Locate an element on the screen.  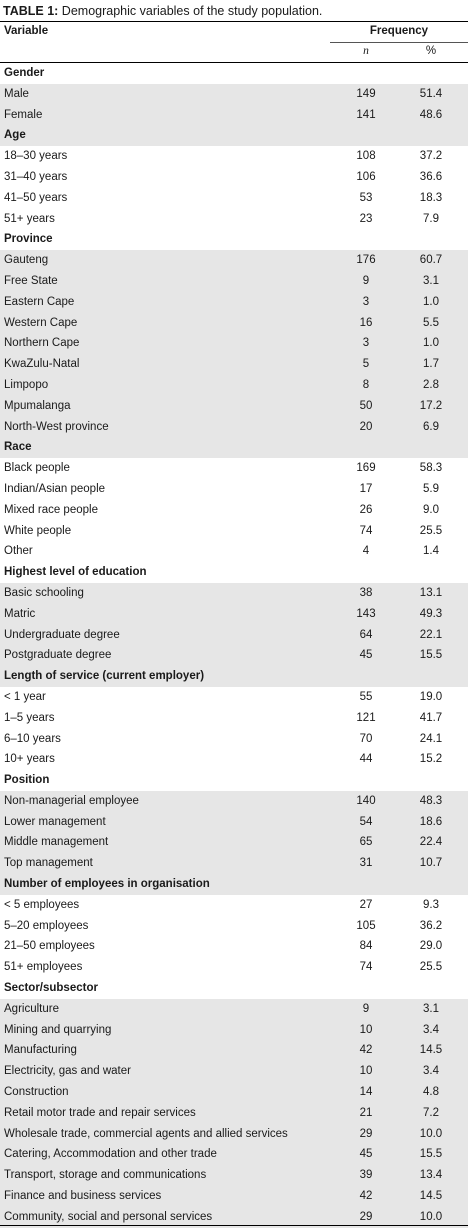
row-label: 31–40 years is located at coordinates (36, 176).